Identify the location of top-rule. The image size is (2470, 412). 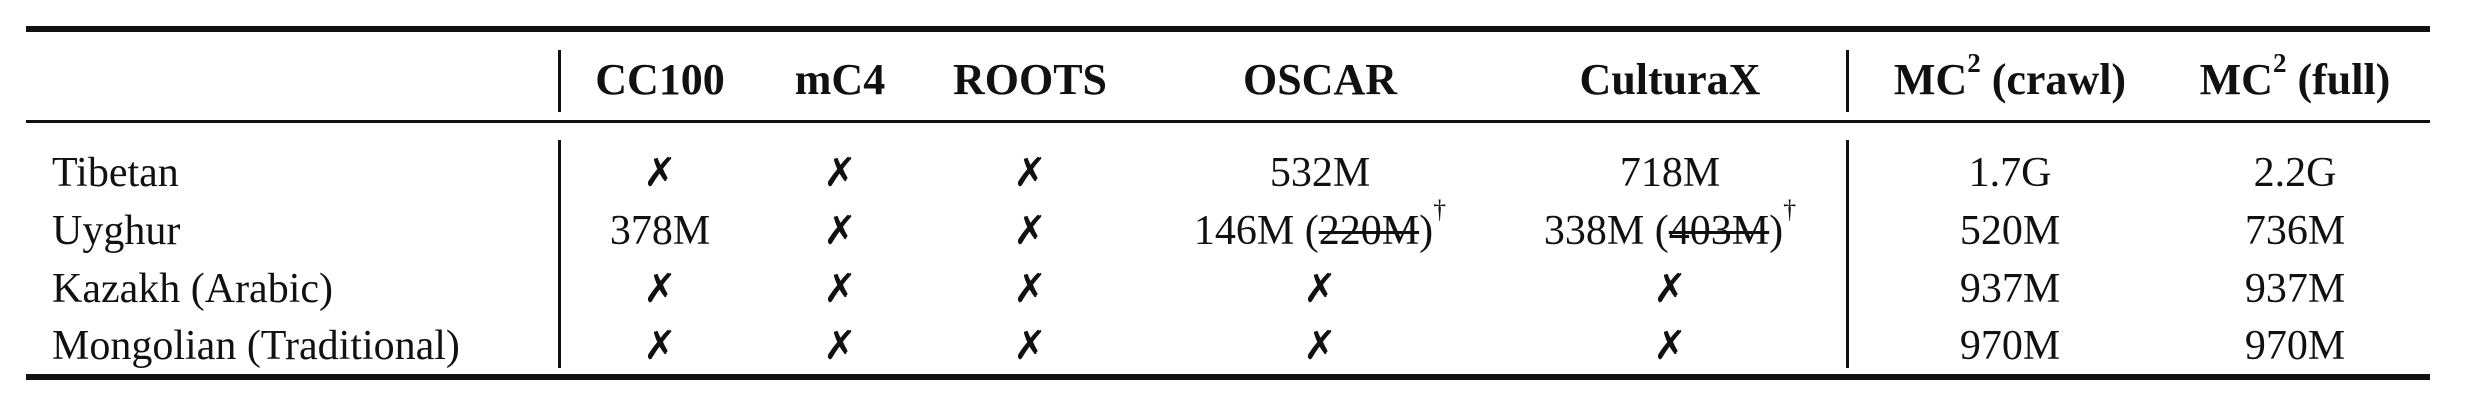
(1228, 29).